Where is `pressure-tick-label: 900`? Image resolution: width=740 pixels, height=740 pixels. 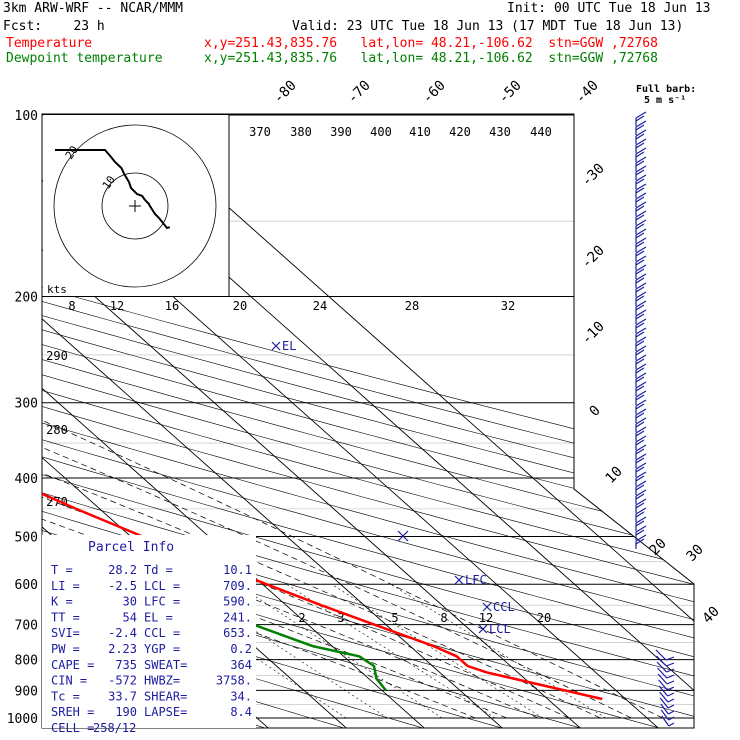
pressure-tick-label: 900 is located at coordinates (26, 691).